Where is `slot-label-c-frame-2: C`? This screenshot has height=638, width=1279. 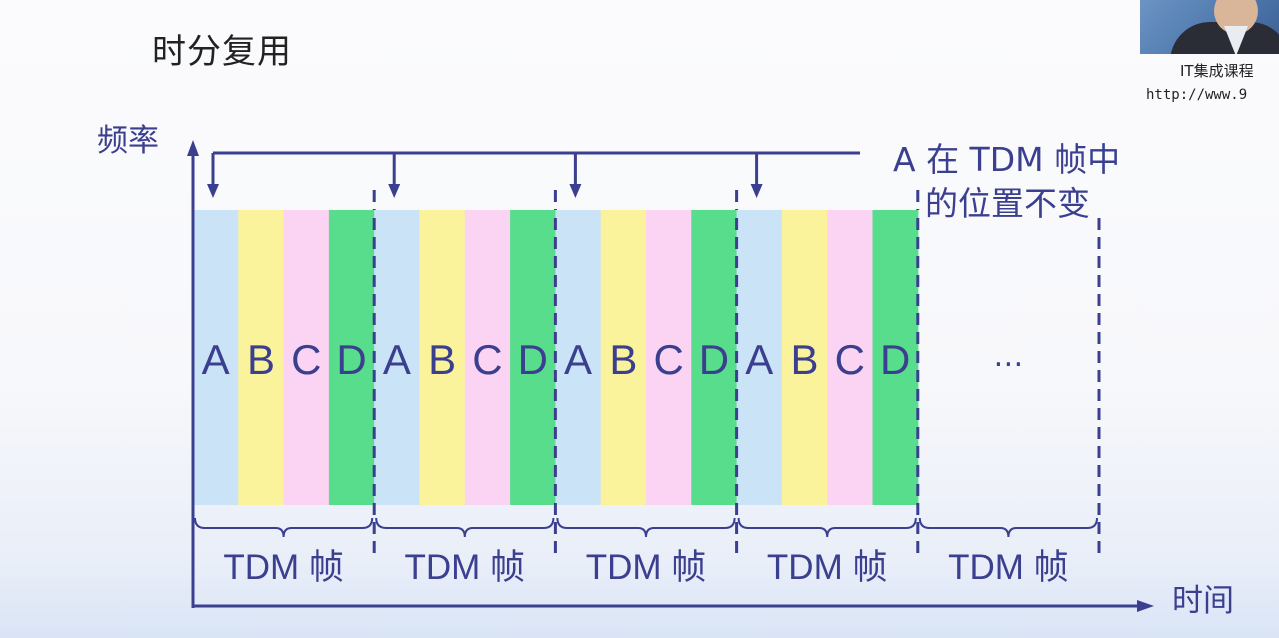
slot-label-c-frame-2: C is located at coordinates (487, 359).